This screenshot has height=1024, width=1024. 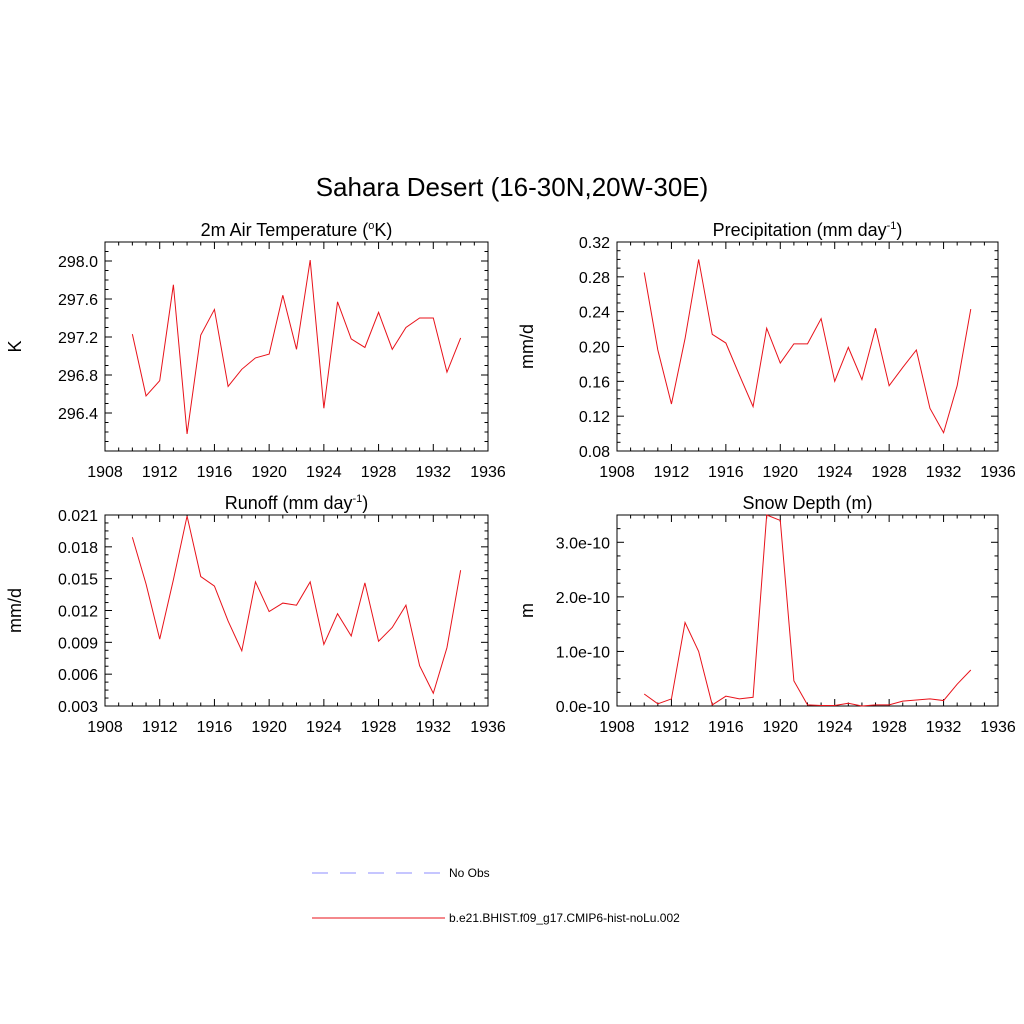 What do you see at coordinates (289, 503) in the screenshot?
I see `panel-title-text: Runoff (mm day` at bounding box center [289, 503].